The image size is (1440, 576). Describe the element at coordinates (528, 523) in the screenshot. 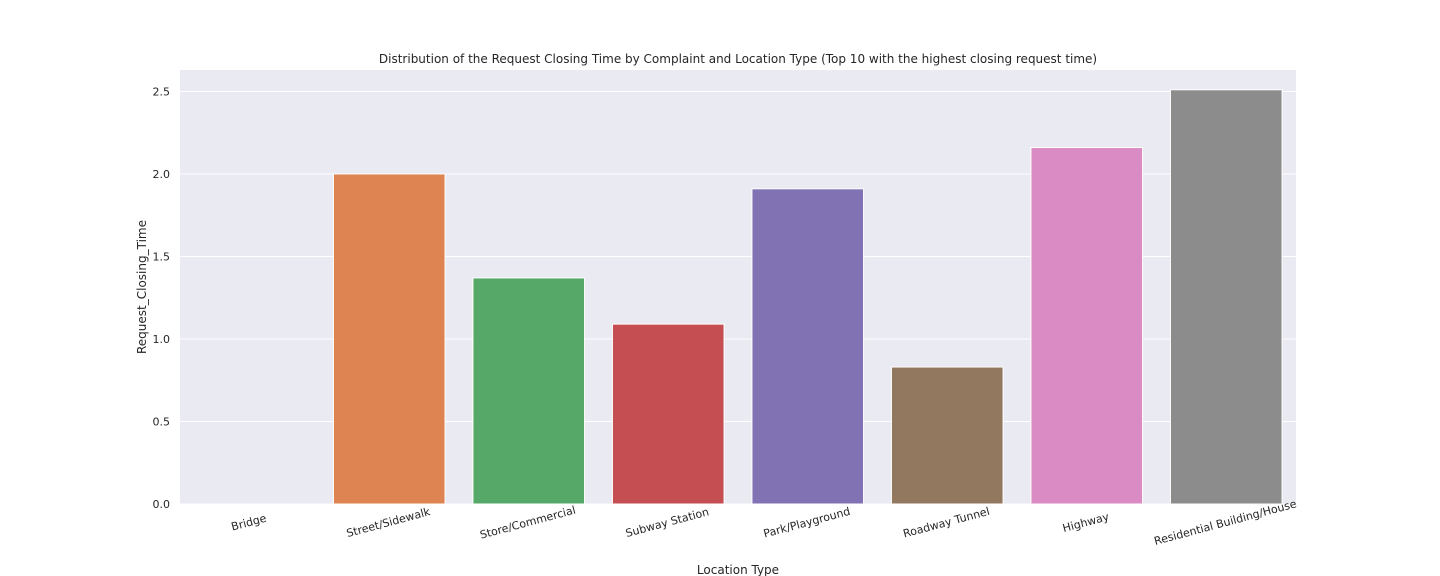

I see `x-tick-label: Store/Commercial` at that location.